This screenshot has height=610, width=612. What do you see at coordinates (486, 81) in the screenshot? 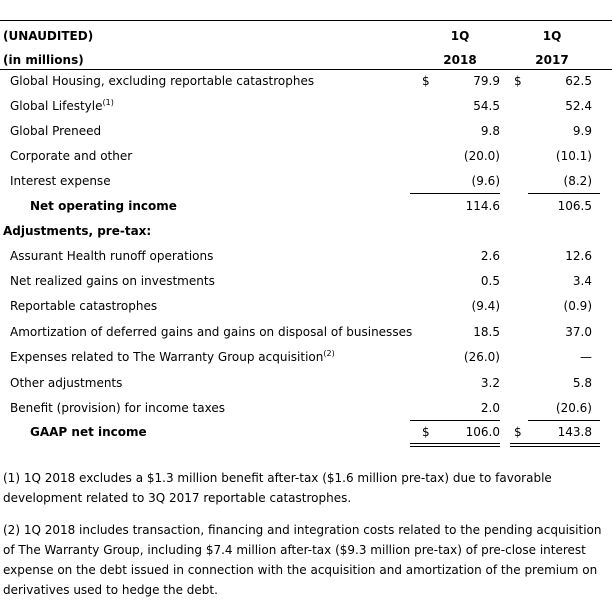
I see `cell-value: 79.9` at bounding box center [486, 81].